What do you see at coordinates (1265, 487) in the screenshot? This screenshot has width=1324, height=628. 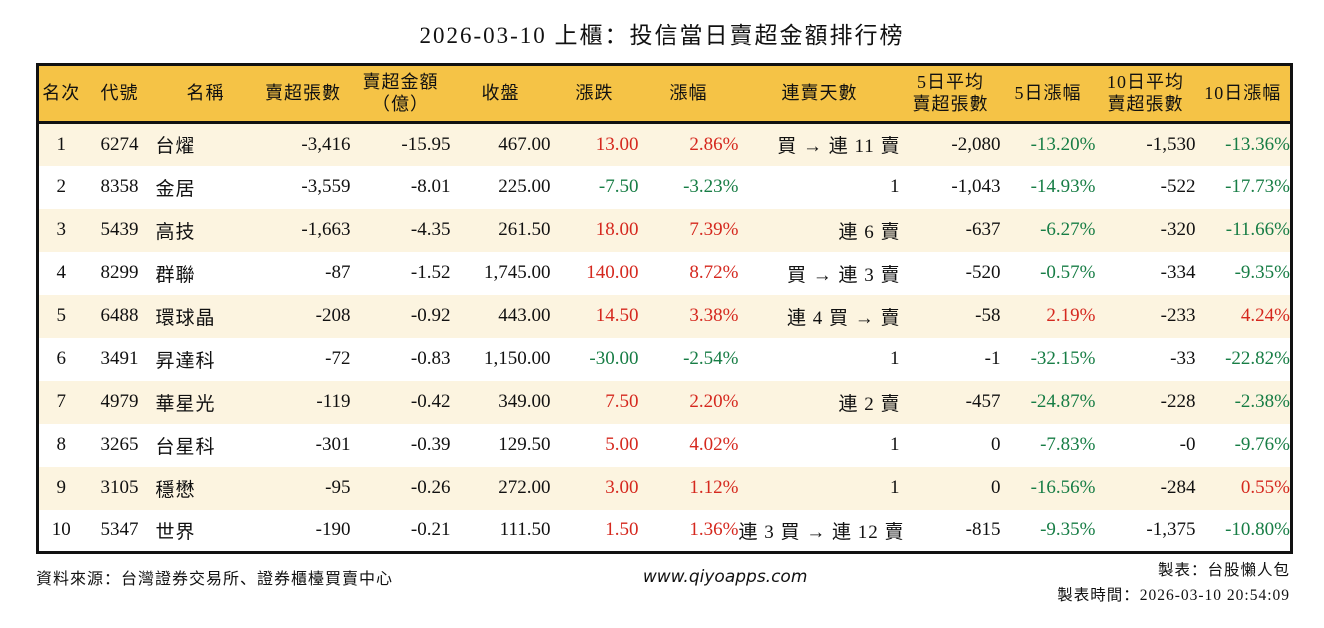 I see `cell-pct10: 0.55%` at bounding box center [1265, 487].